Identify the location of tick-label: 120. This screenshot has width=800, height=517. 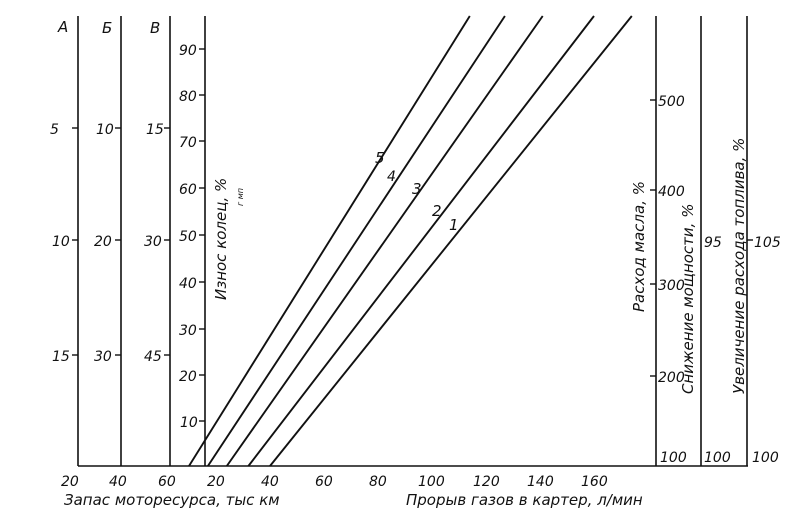
(486, 482).